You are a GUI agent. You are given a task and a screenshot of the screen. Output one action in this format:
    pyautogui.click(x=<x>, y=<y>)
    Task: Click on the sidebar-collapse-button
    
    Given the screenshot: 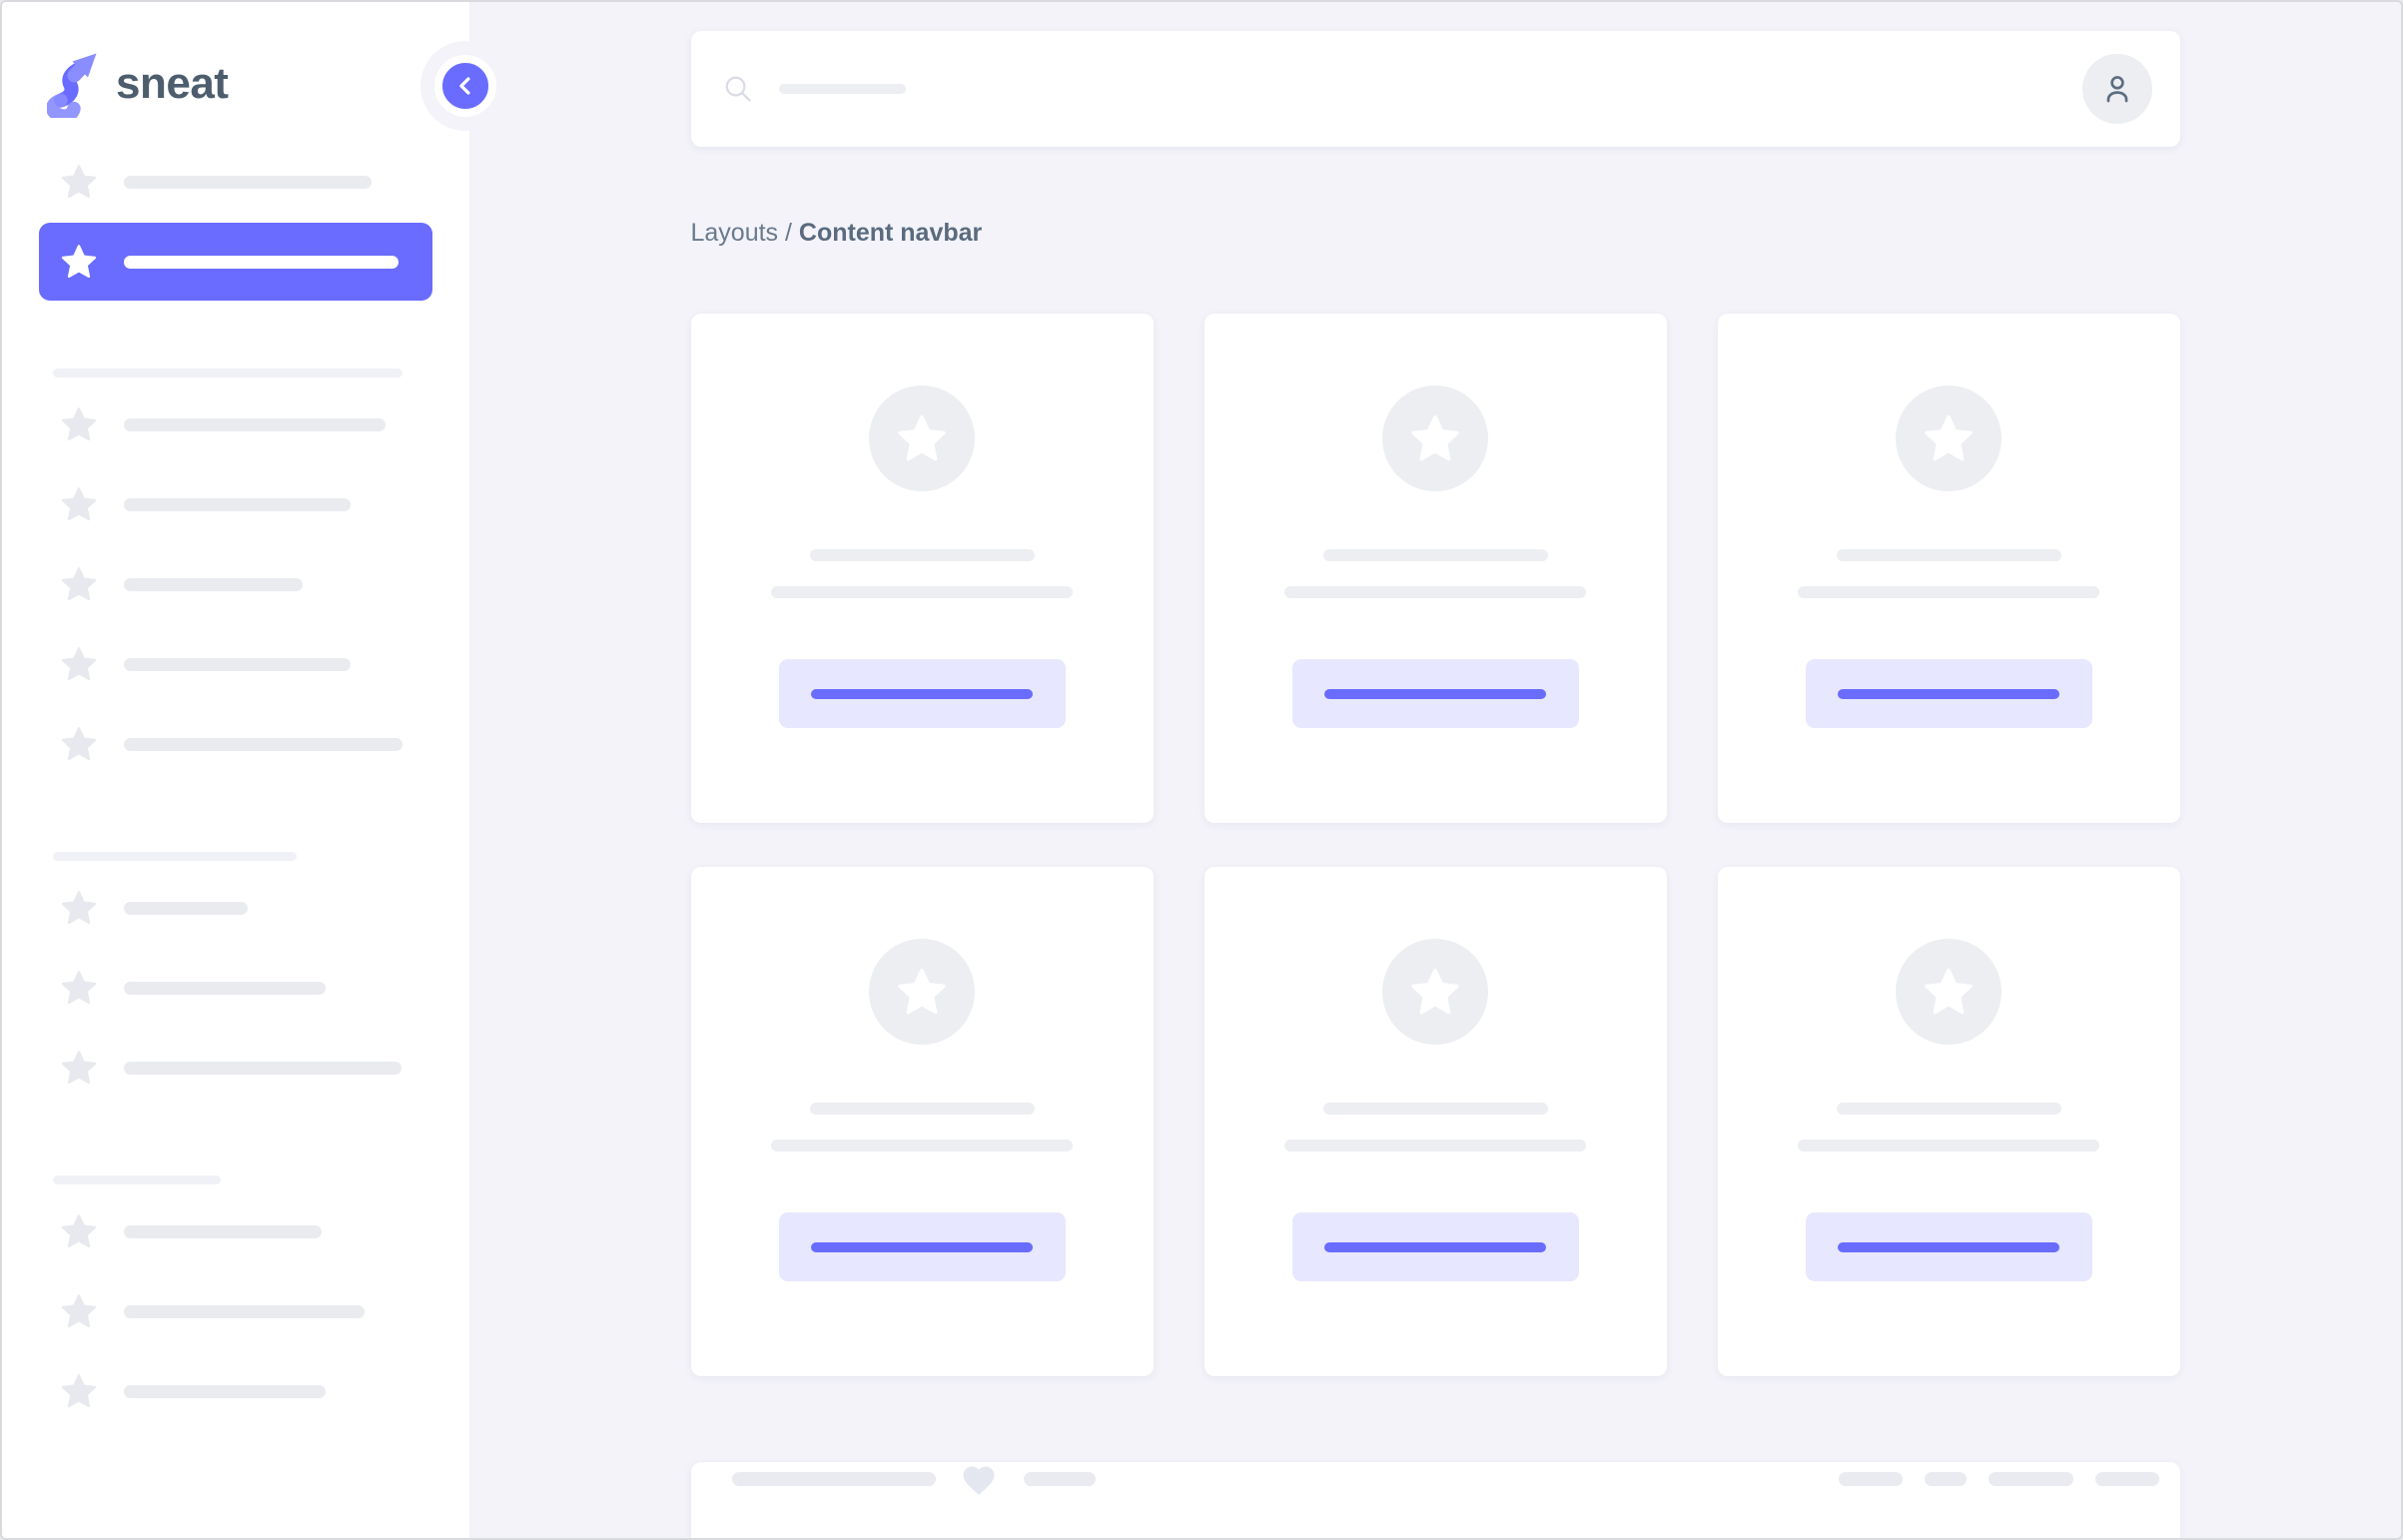 What is the action you would take?
    pyautogui.click(x=465, y=86)
    